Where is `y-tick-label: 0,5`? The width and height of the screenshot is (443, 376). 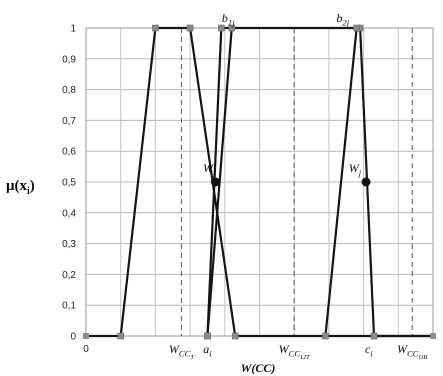
y-tick-label: 0,5 is located at coordinates (69, 183).